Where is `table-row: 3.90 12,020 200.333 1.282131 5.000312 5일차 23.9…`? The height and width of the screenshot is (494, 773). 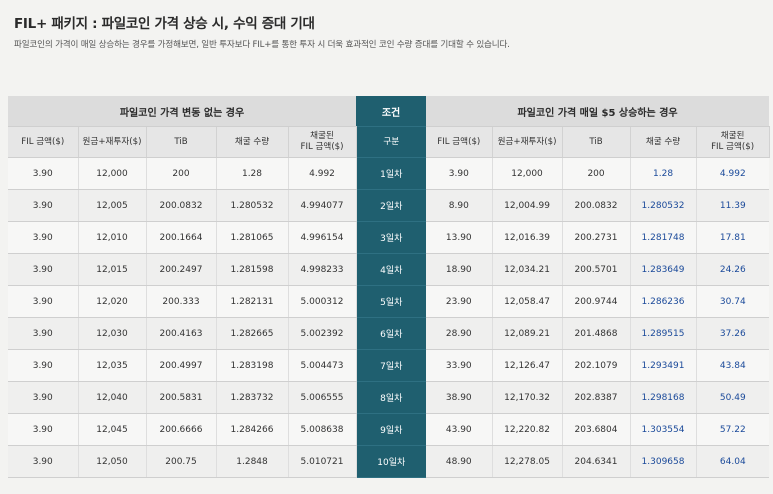 table-row: 3.90 12,020 200.333 1.282131 5.000312 5일차 23.9… is located at coordinates (389, 301).